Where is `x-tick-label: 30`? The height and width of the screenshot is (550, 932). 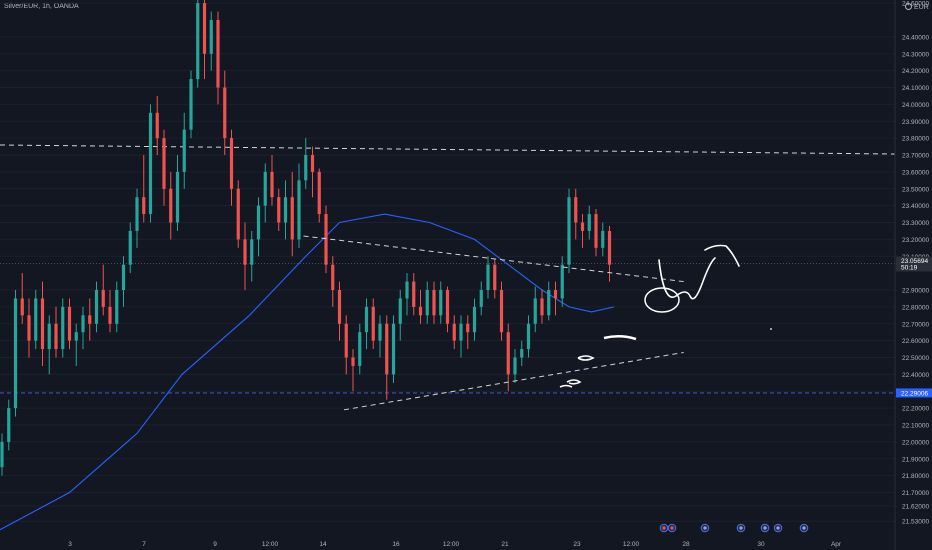
x-tick-label: 30 is located at coordinates (761, 544).